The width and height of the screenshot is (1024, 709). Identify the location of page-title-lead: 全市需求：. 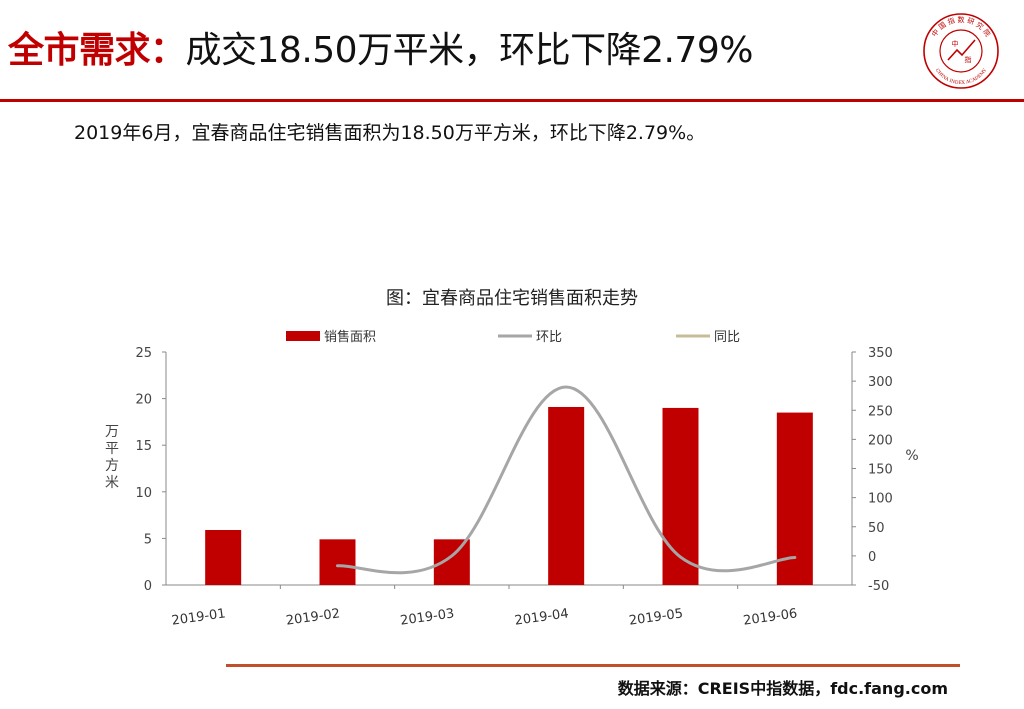
(97, 50).